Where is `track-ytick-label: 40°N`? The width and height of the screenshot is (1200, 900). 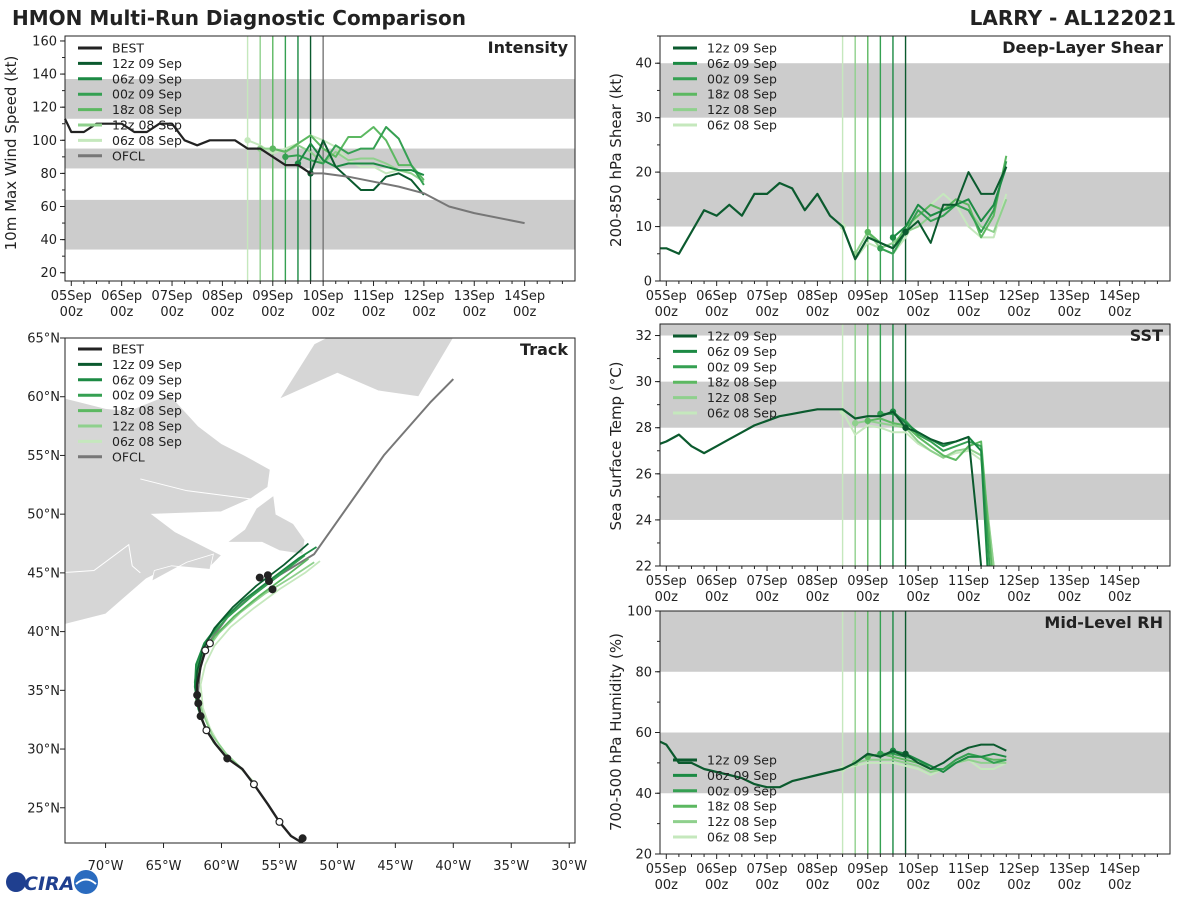
track-ytick-label: 40°N is located at coordinates (43, 632).